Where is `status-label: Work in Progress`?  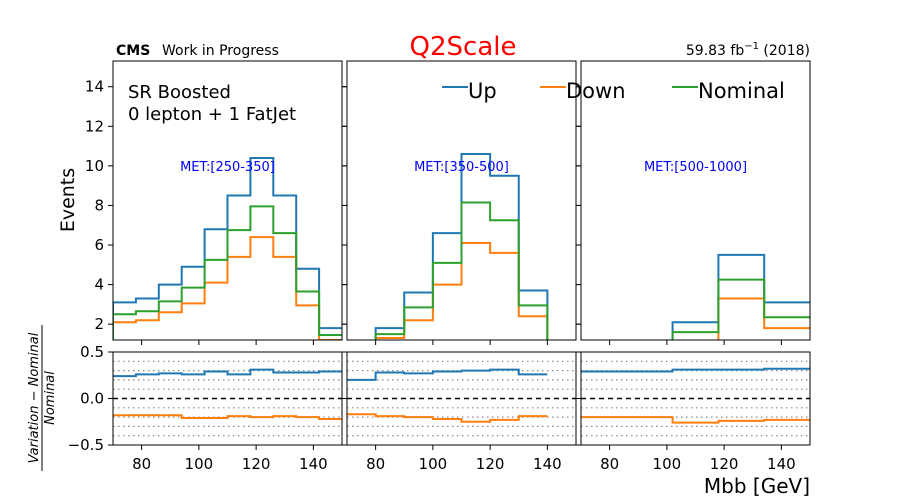
status-label: Work in Progress is located at coordinates (220, 51).